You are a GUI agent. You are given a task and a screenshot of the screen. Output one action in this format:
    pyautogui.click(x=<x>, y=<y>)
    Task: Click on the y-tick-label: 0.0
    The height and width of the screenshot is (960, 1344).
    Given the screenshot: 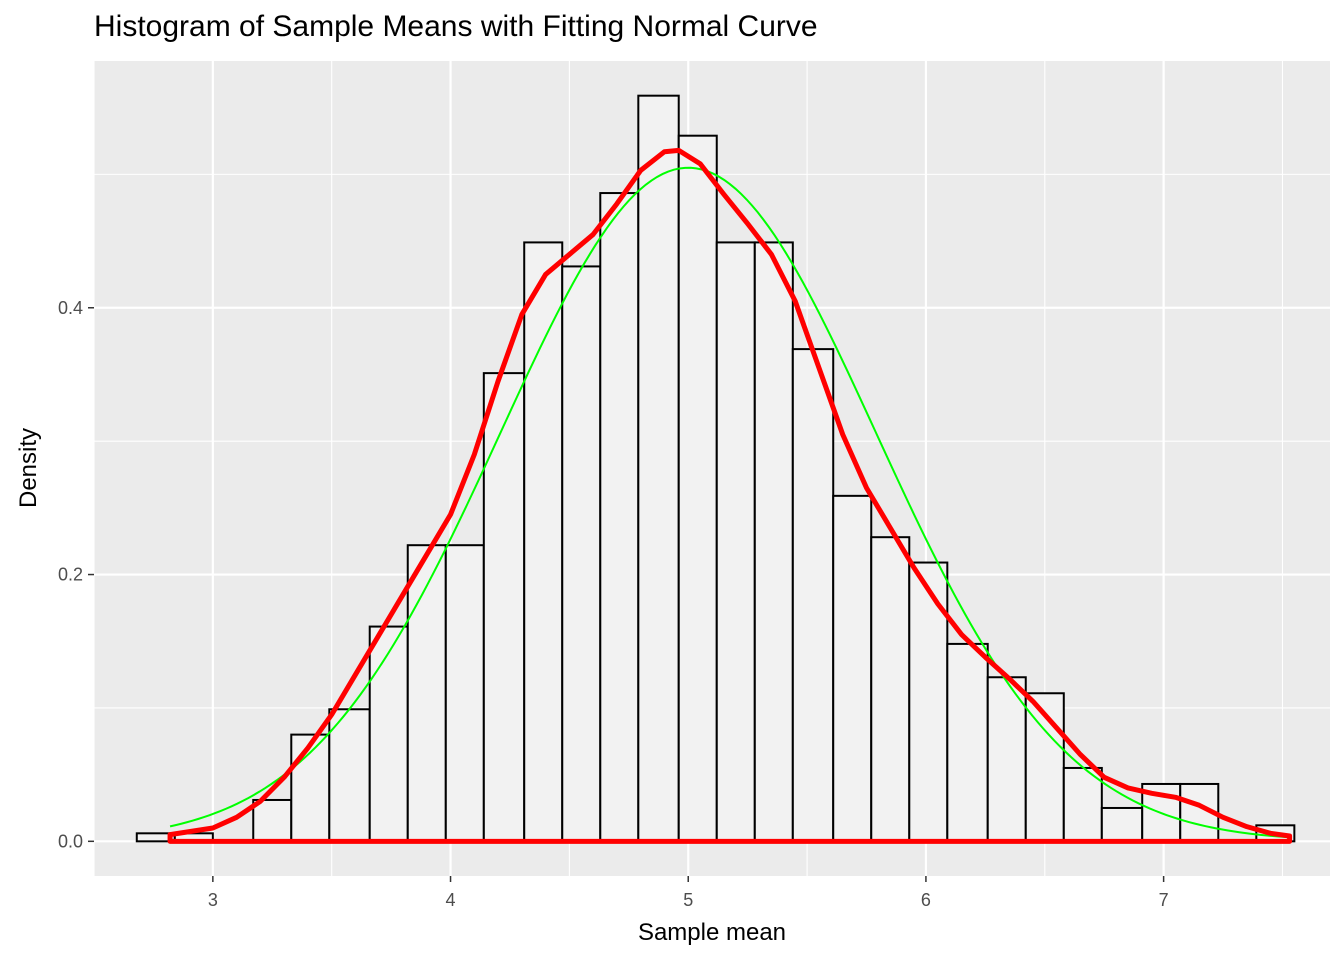 What is the action you would take?
    pyautogui.click(x=70, y=841)
    